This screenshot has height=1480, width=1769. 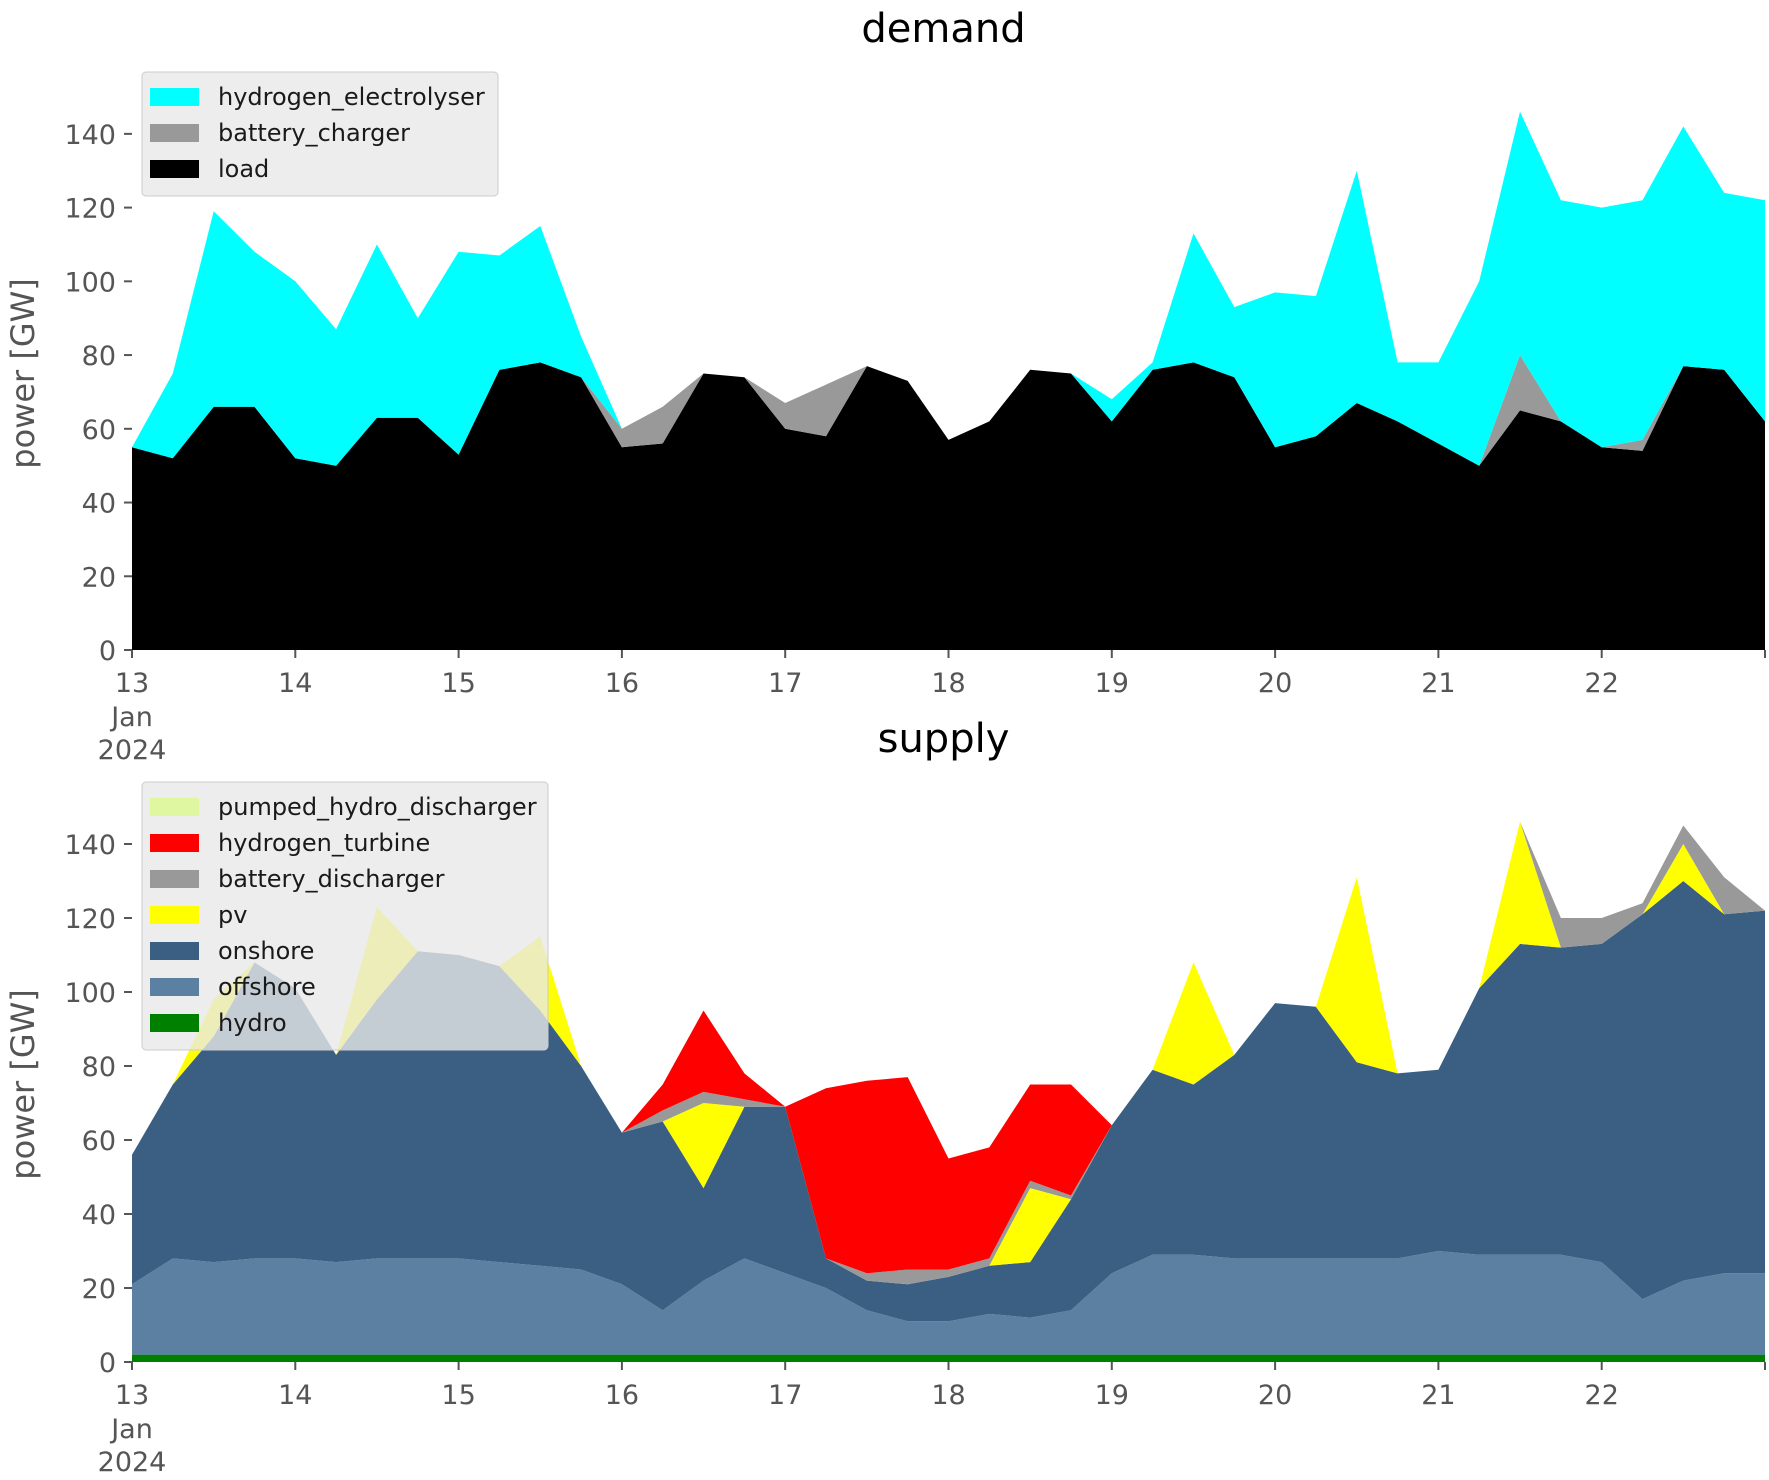 I want to click on legend-label: load, so click(x=243, y=169).